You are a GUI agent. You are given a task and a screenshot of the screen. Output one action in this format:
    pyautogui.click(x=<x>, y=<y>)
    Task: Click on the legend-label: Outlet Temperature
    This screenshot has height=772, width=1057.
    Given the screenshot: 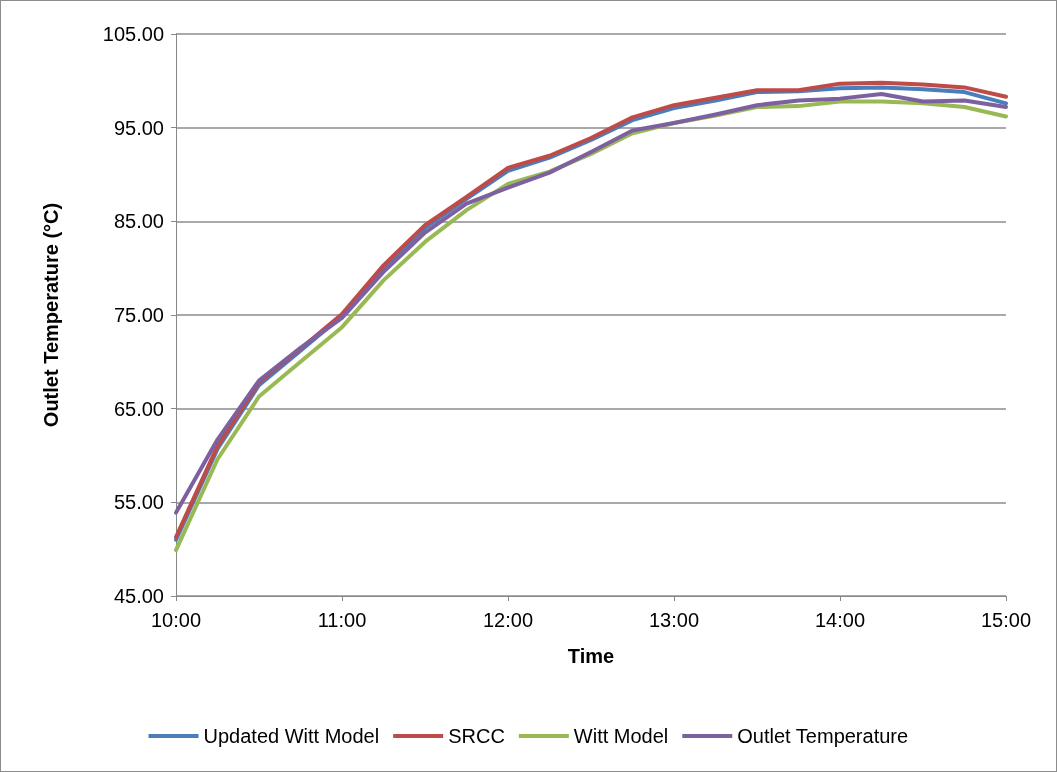 What is the action you would take?
    pyautogui.click(x=823, y=736)
    